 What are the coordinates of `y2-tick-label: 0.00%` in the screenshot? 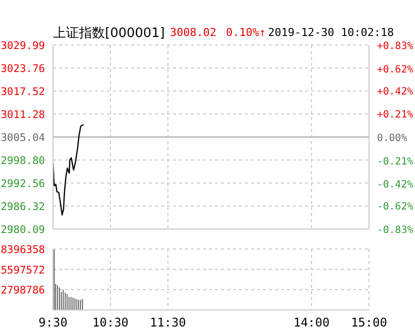 It's located at (392, 138).